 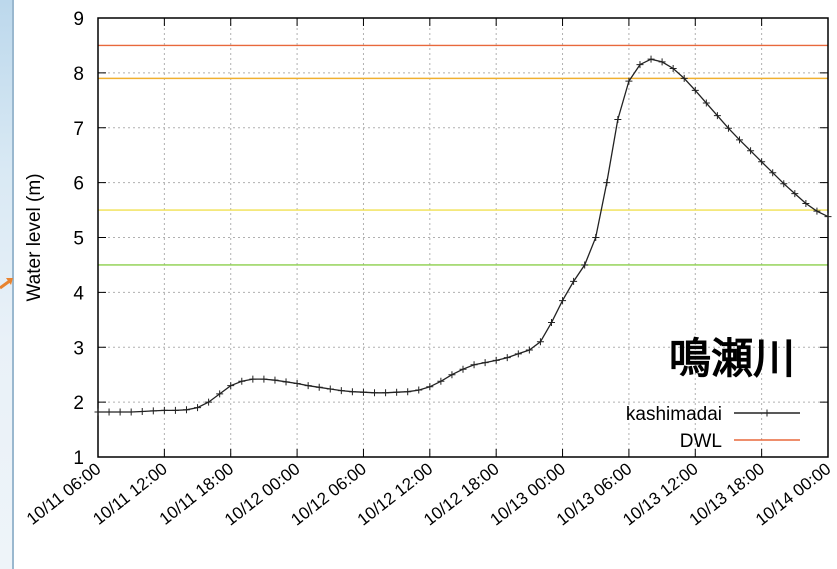 I want to click on y-tick-label: 4, so click(x=78, y=293).